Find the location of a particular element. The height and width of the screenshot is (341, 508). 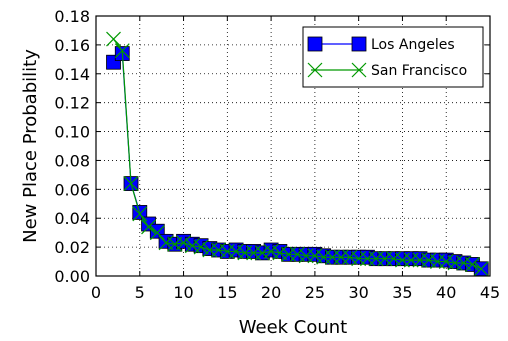

x-tick-label: 10 is located at coordinates (183, 292).